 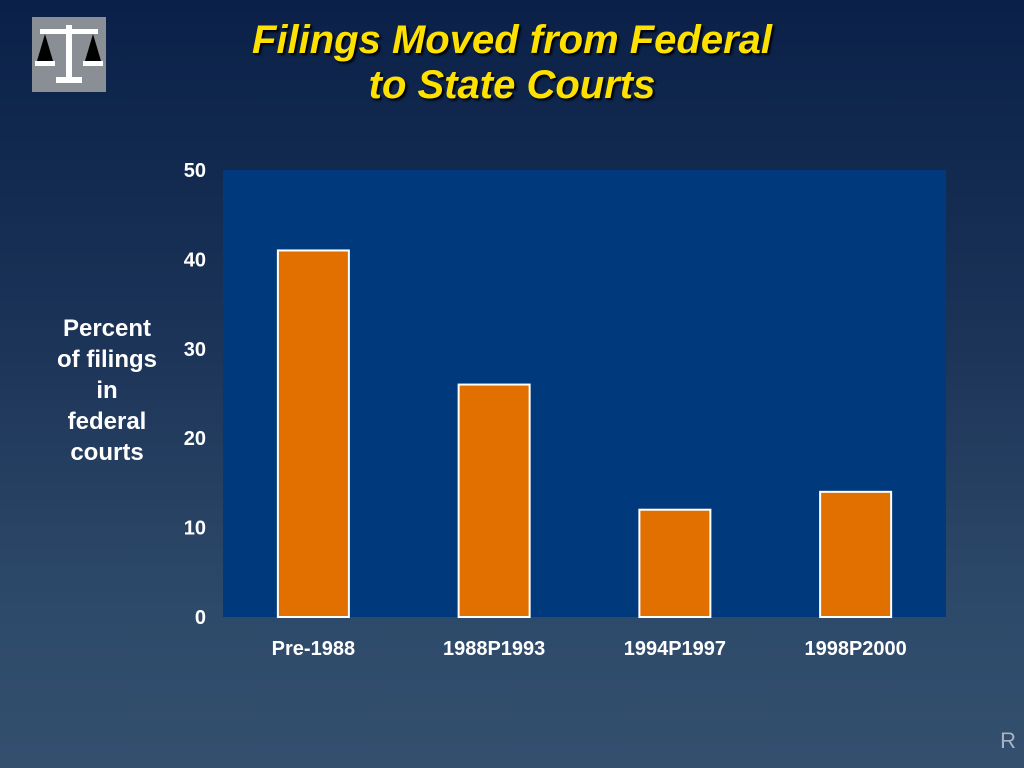 What do you see at coordinates (107, 421) in the screenshot?
I see `y-axis-label-line: federal` at bounding box center [107, 421].